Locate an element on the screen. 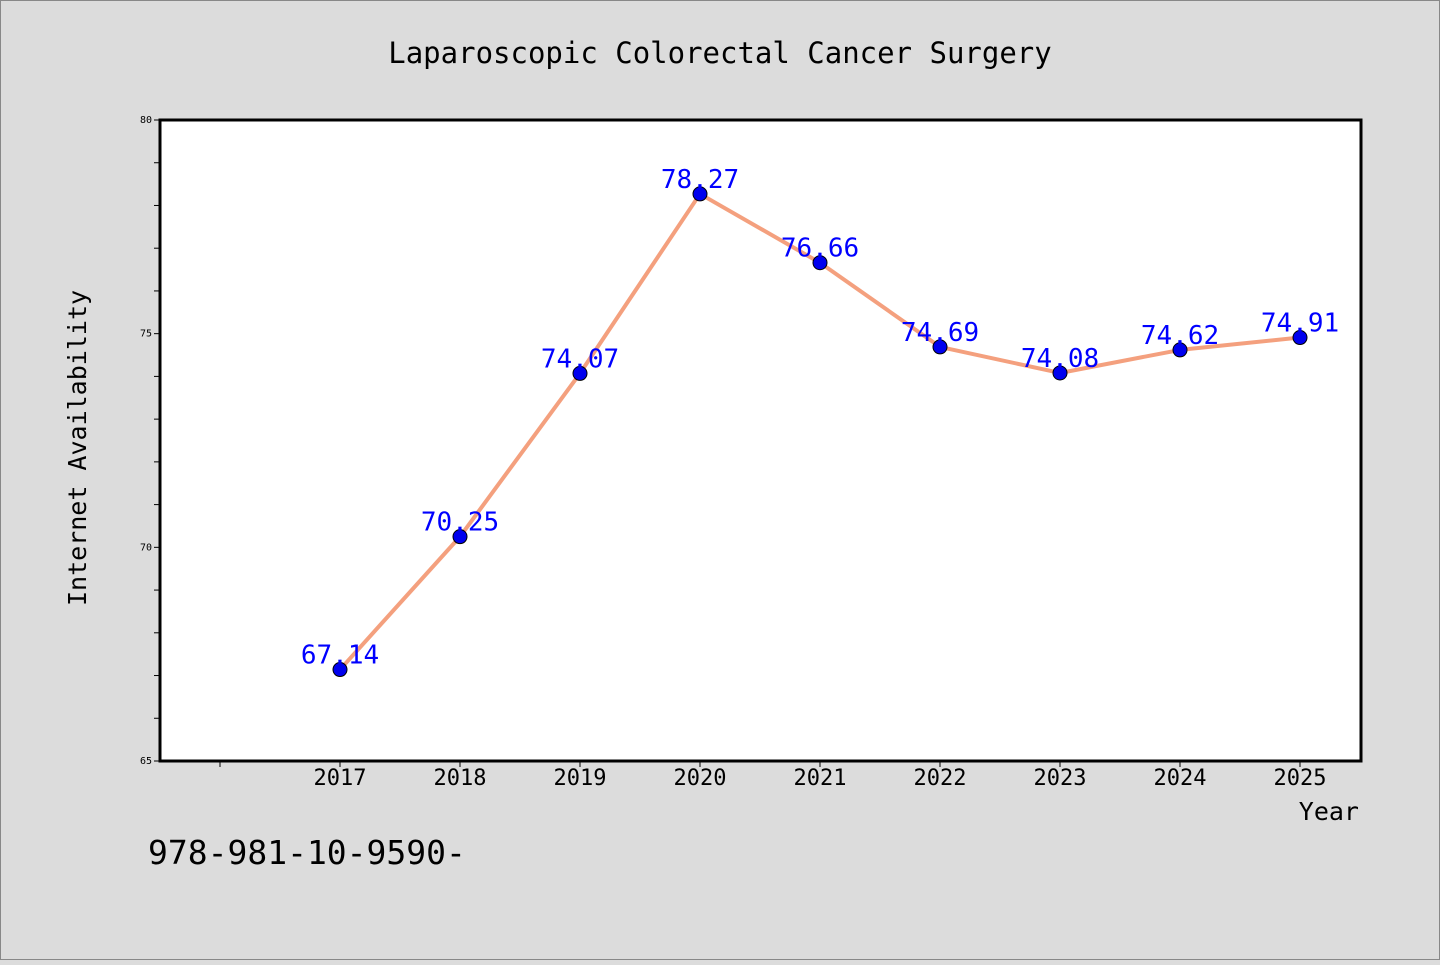  x-tick-label: 2018 is located at coordinates (460, 778).